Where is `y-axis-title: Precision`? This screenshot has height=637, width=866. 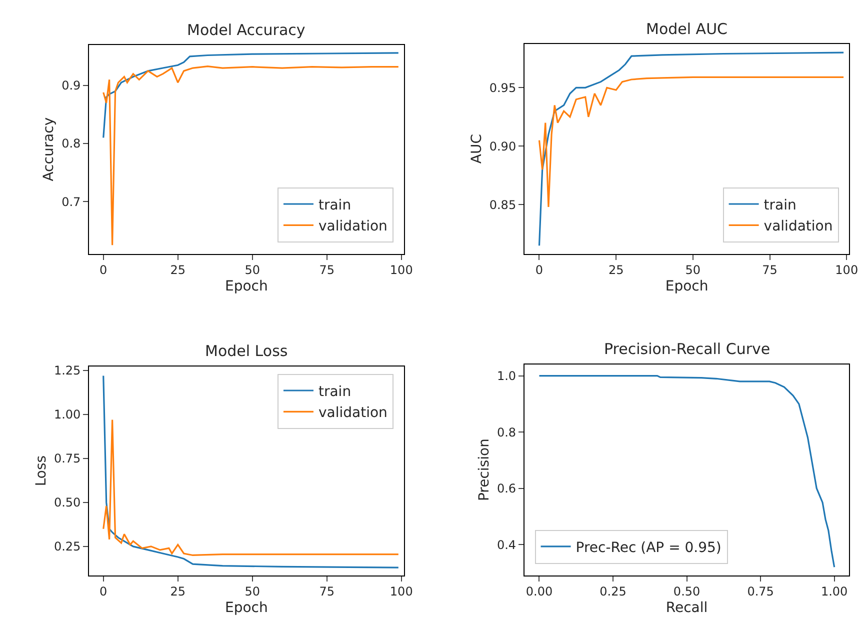 y-axis-title: Precision is located at coordinates (484, 470).